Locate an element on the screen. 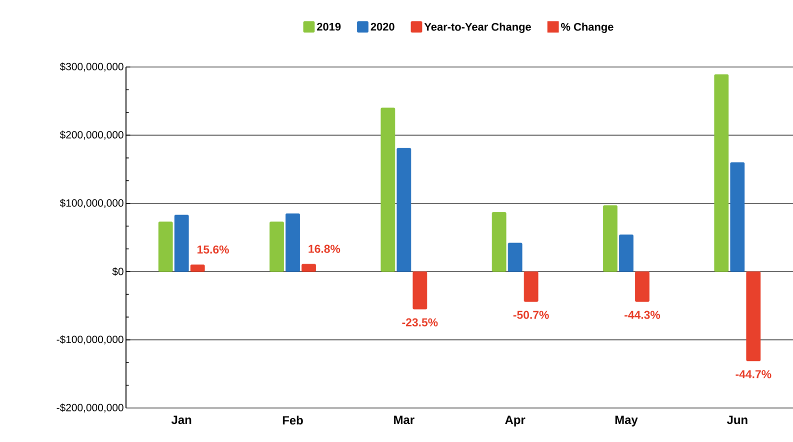 Image resolution: width=793 pixels, height=442 pixels. x-tick-label: Jun is located at coordinates (737, 420).